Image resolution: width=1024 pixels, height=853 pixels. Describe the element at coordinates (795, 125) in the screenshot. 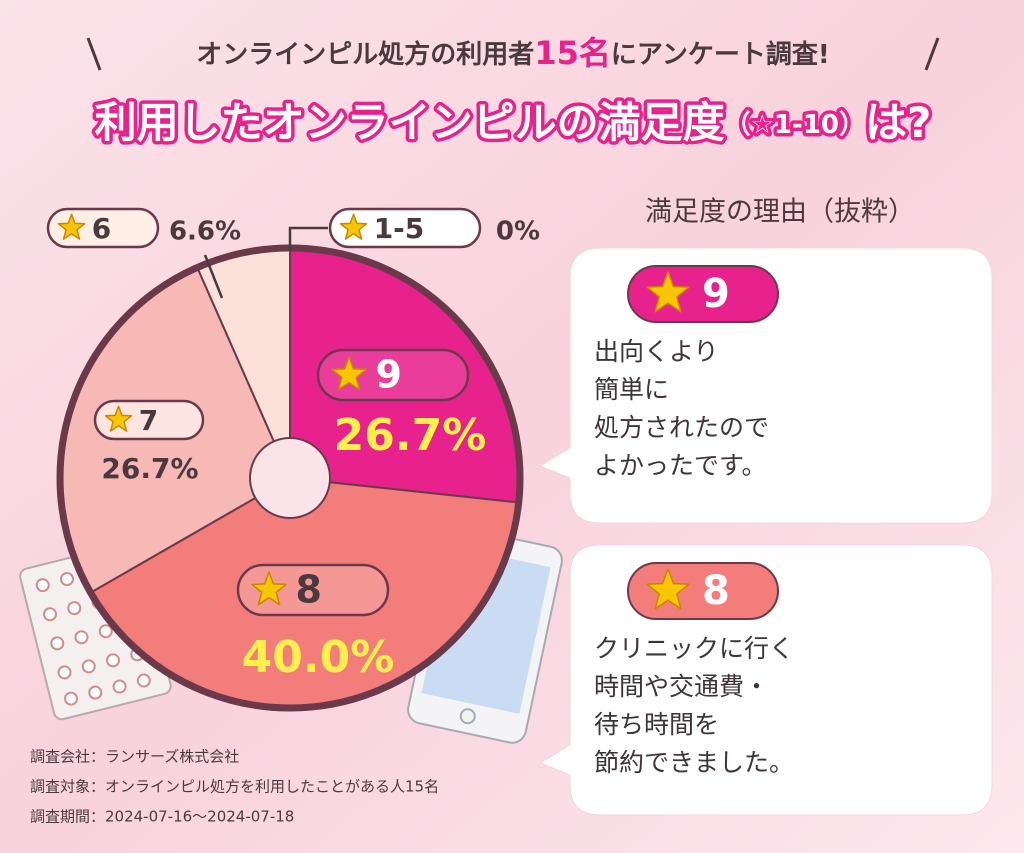

I see `title-part: （☆1-10）` at that location.